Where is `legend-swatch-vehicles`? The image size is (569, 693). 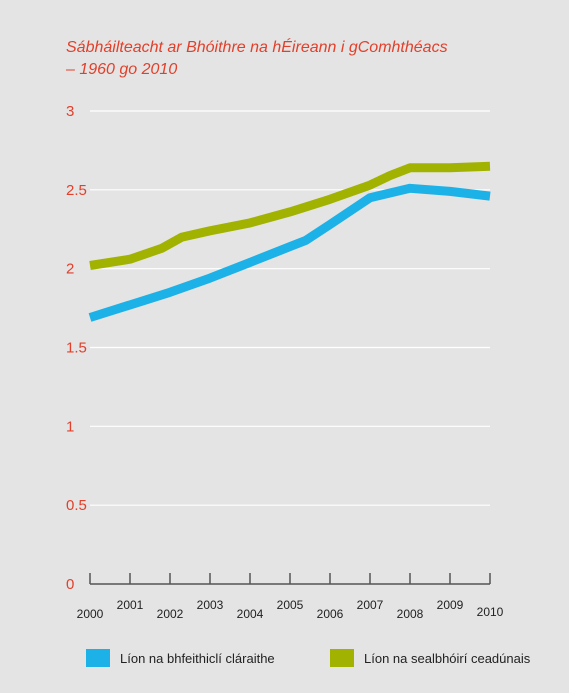
legend-swatch-vehicles is located at coordinates (98, 658).